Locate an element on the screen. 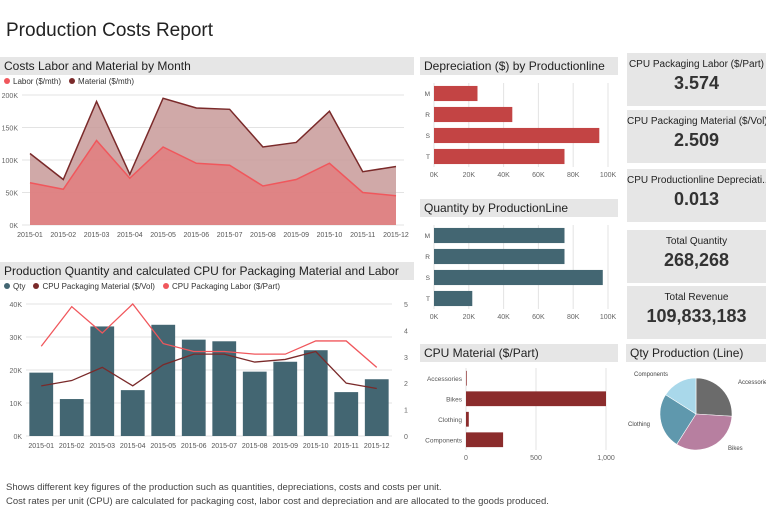 This screenshot has width=768, height=512. kpi-card-total-revenue: Total Revenue 109,833,183 is located at coordinates (696, 312).